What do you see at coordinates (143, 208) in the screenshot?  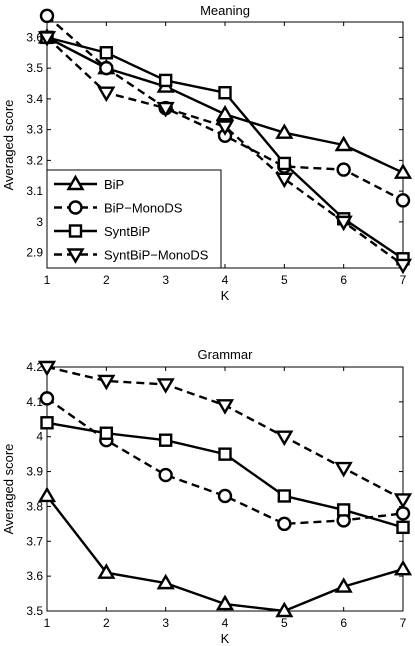 I see `legend-label-1: BiP−MonoDS` at bounding box center [143, 208].